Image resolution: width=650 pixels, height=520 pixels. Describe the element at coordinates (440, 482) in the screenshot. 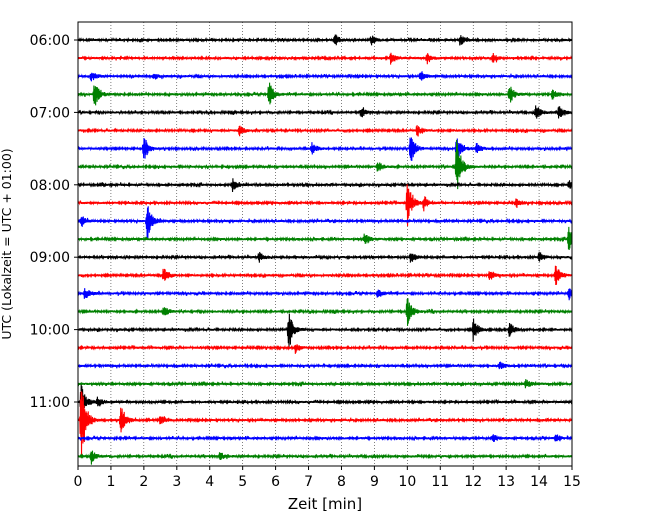

I see `x-tick-label: 11` at that location.